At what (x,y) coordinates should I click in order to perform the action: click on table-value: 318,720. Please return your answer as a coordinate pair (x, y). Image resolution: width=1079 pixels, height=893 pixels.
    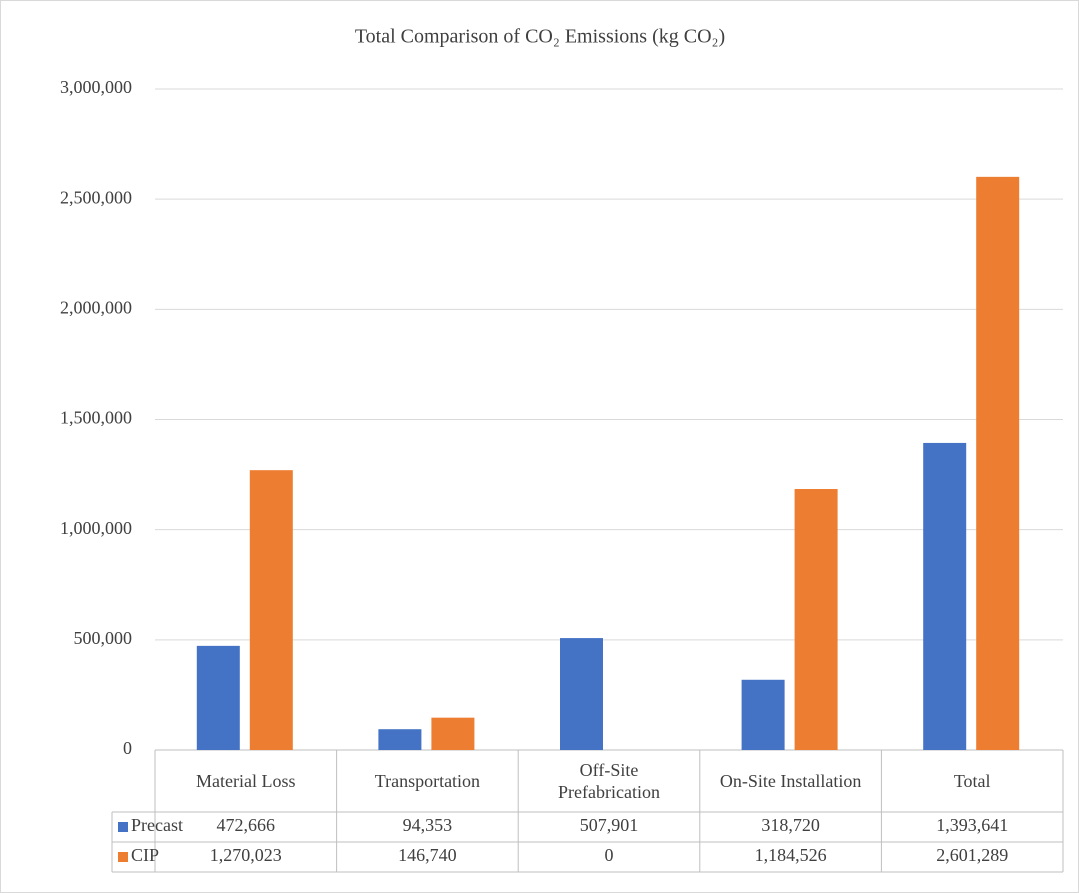
    Looking at the image, I should click on (790, 825).